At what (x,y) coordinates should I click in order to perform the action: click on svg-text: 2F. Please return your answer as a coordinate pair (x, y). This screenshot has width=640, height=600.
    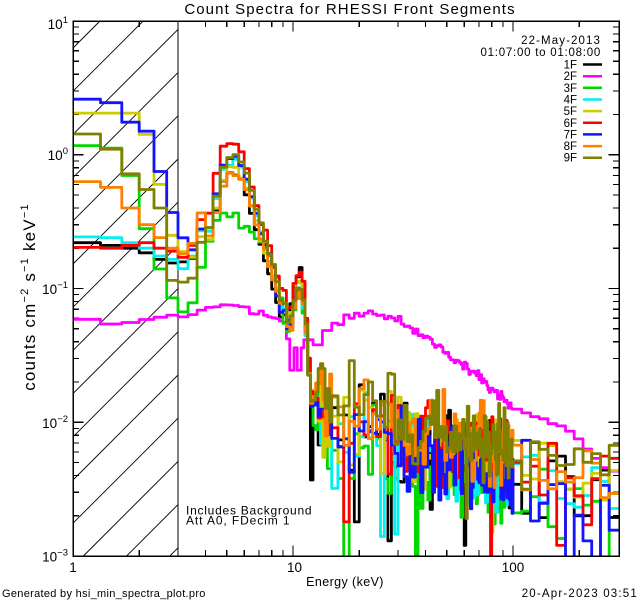
    Looking at the image, I should click on (570, 77).